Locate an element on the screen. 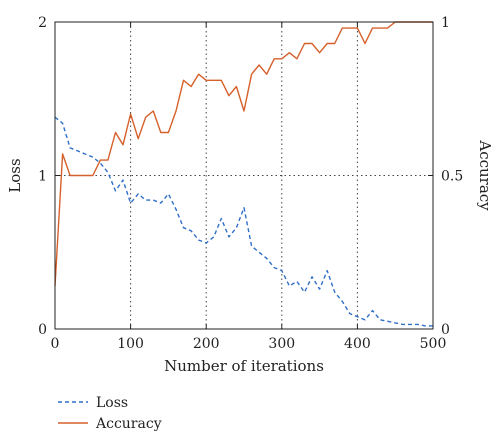 The height and width of the screenshot is (447, 500). y-left-tick-label: 1 is located at coordinates (42, 177).